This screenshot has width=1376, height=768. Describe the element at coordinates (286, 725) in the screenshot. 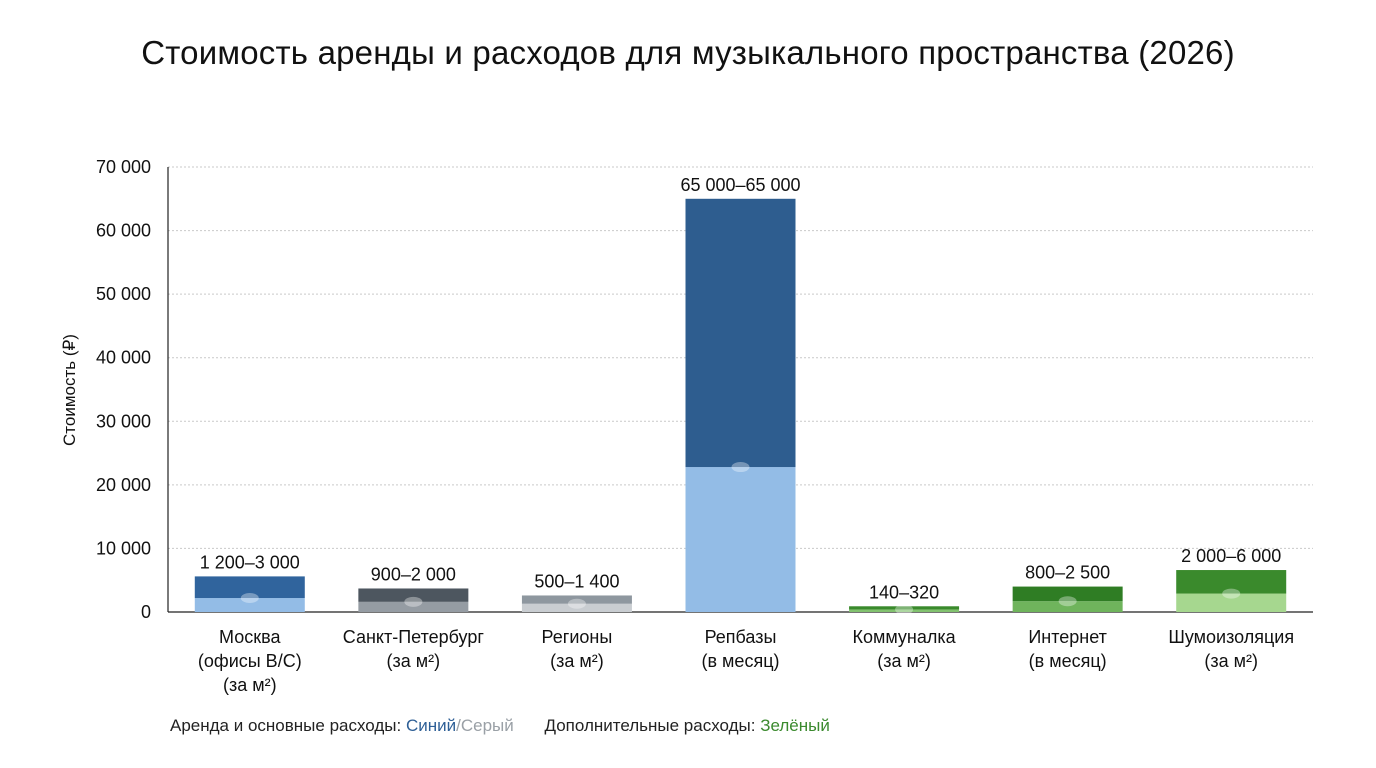

I see `legend-main-label: Аренда и основные расходы:` at that location.